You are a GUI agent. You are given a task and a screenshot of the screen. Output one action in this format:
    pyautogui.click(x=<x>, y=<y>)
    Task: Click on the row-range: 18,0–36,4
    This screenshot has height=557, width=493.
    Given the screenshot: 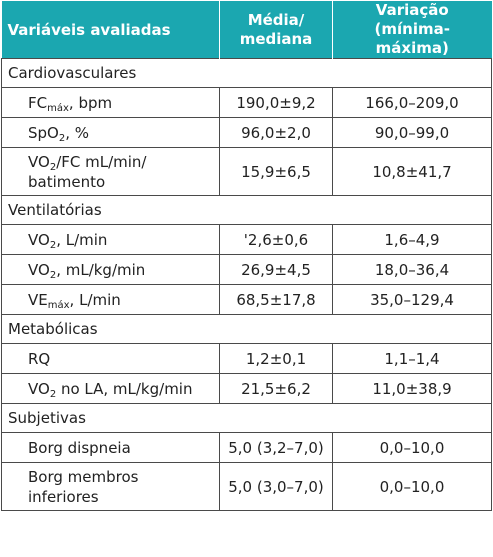 What is the action you would take?
    pyautogui.click(x=412, y=269)
    